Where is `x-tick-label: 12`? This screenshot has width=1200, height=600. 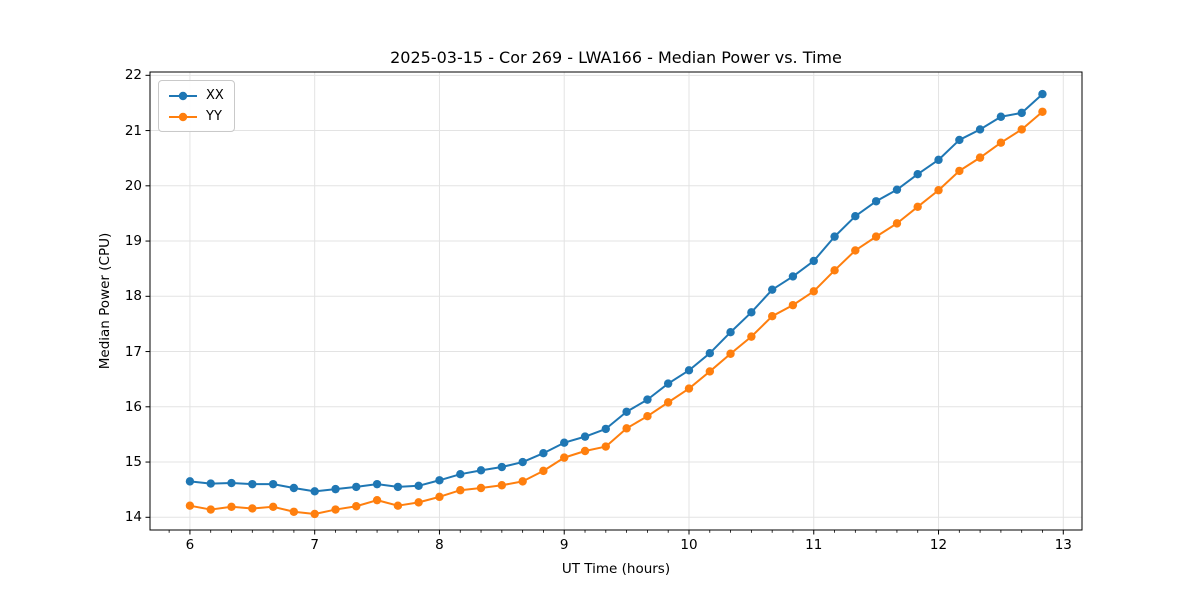 x-tick-label: 12 is located at coordinates (938, 545).